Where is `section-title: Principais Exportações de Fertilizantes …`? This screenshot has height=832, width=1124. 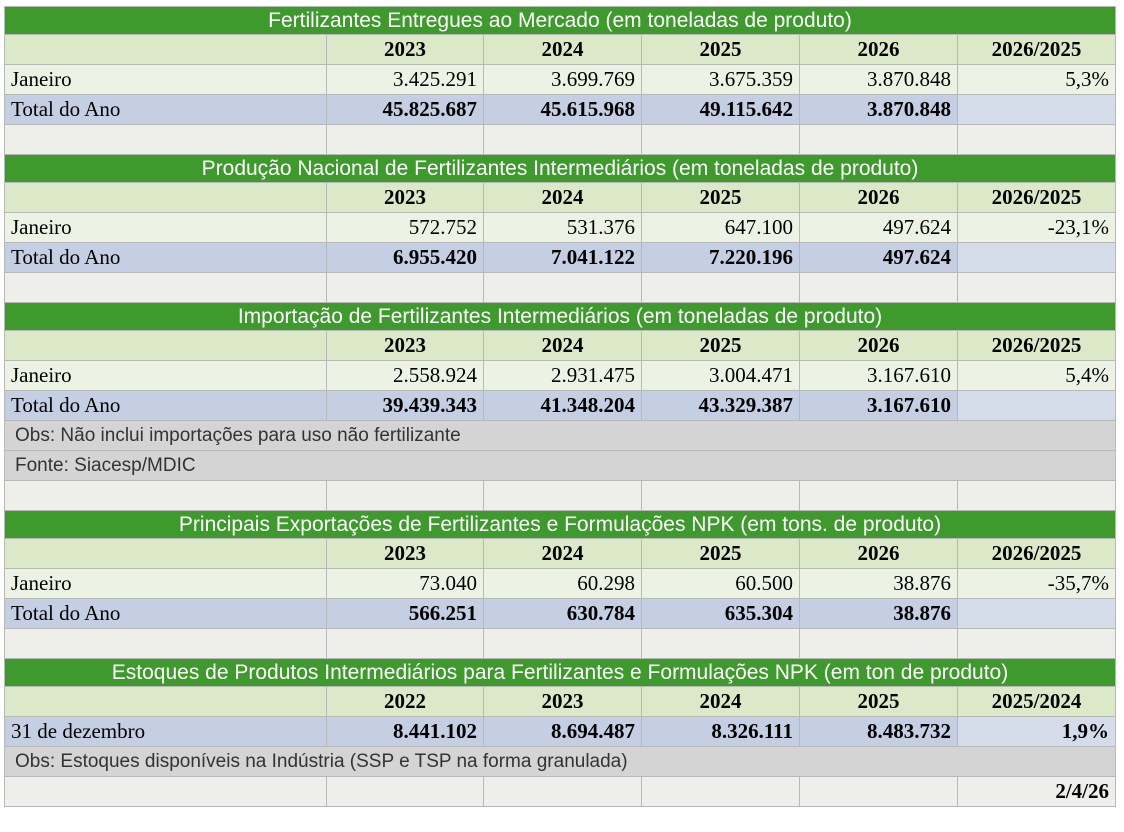 section-title: Principais Exportações de Fertilizantes … is located at coordinates (560, 525).